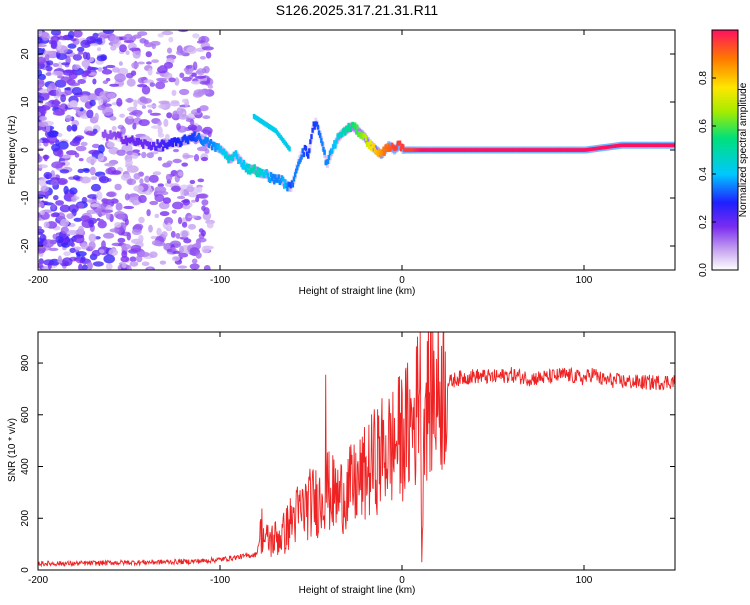  I want to click on snr-xtick-label: -200, so click(38, 580).